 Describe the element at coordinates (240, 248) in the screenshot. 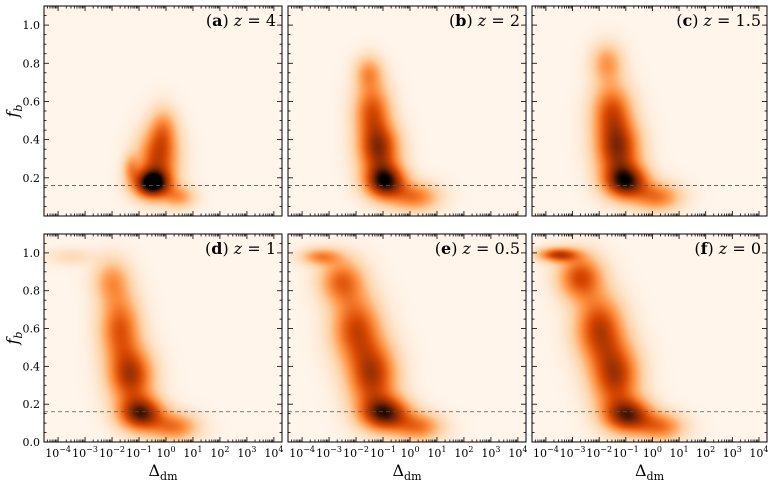

I see `panel-label-d: (d) z = 1` at that location.